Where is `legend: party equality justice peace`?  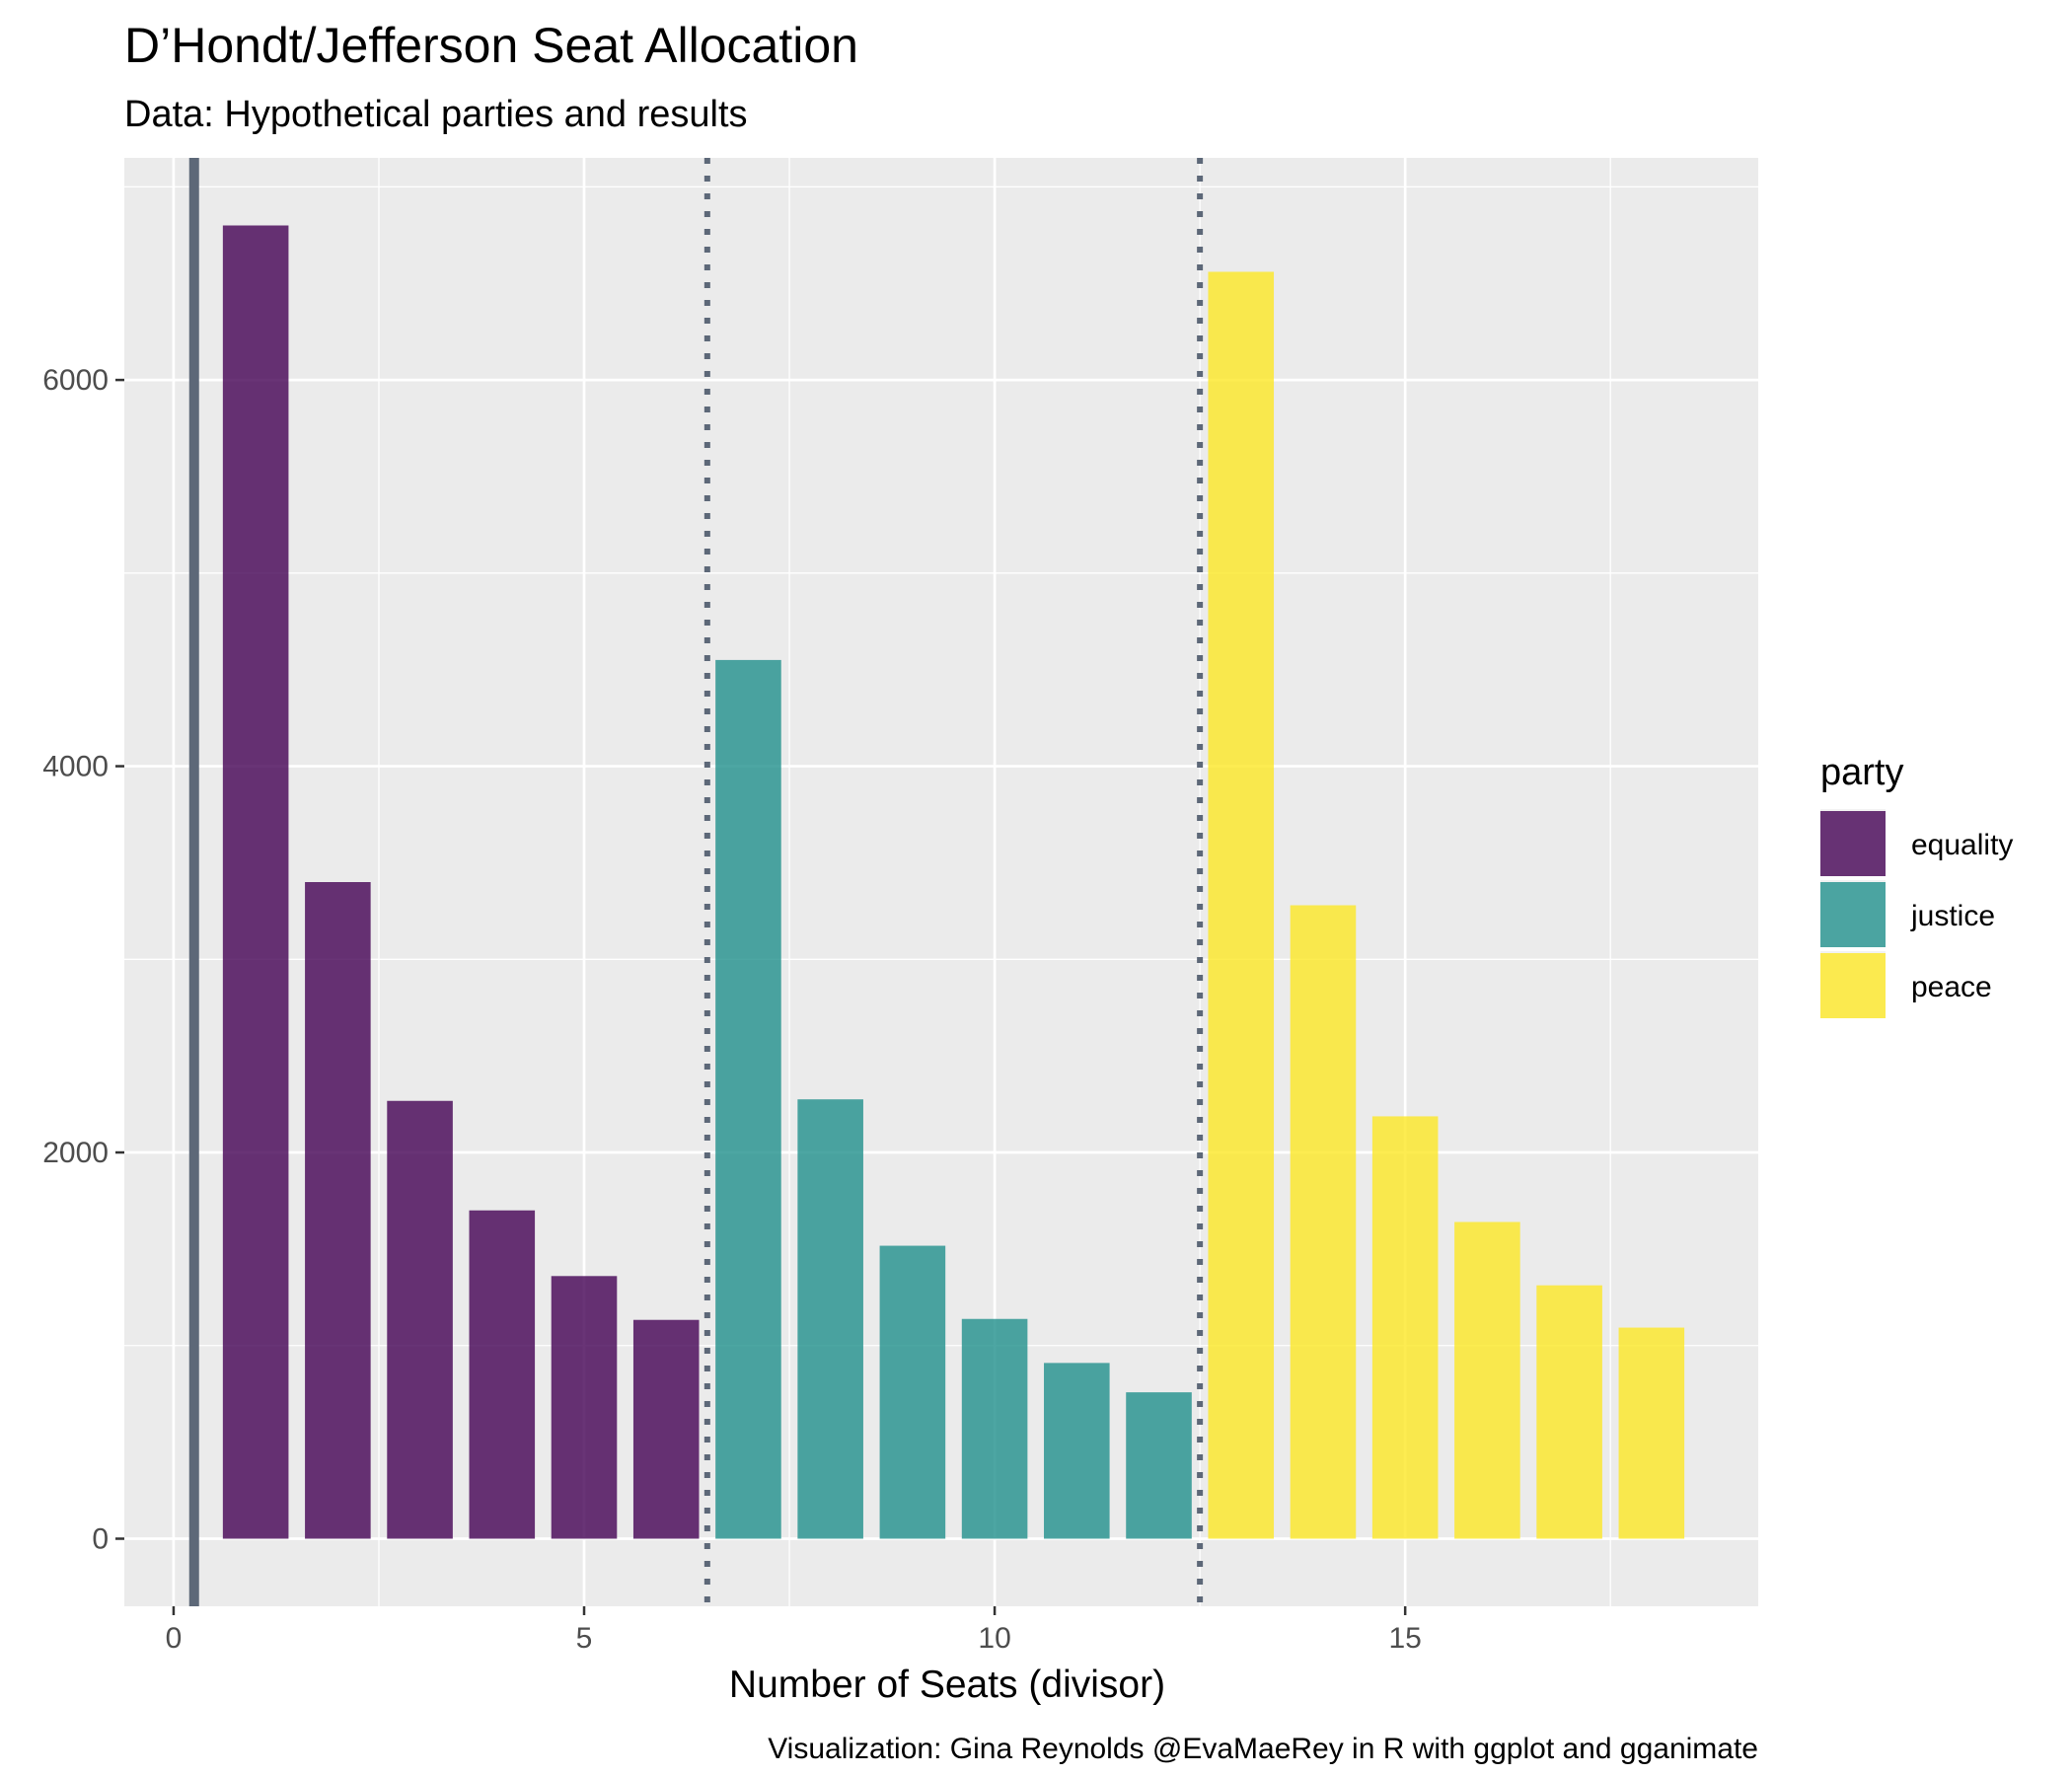
legend: party equality justice peace is located at coordinates (1917, 885).